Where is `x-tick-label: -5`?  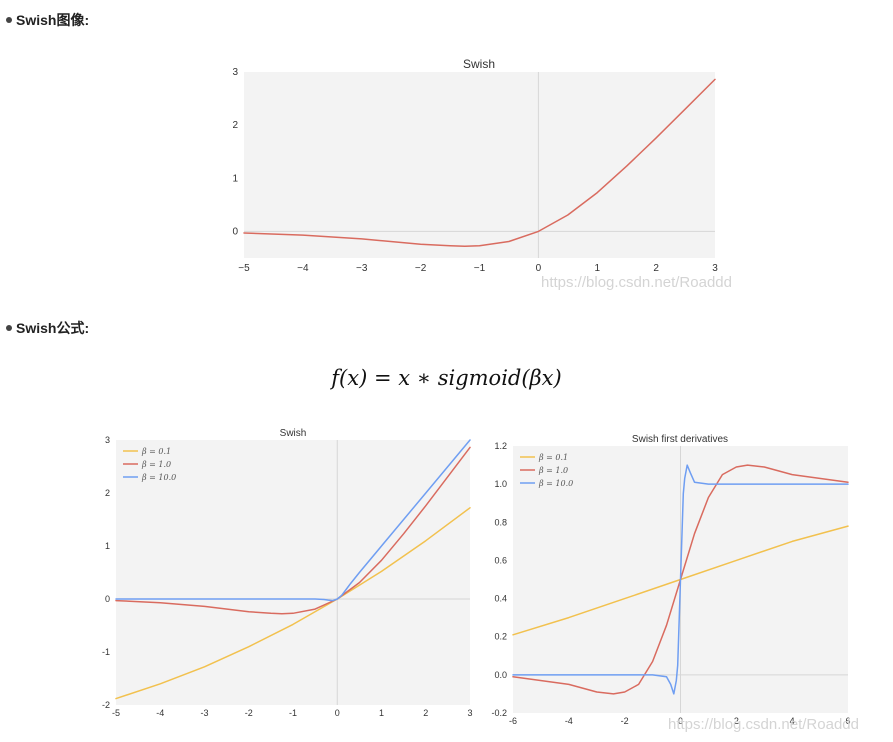 x-tick-label: -5 is located at coordinates (116, 713).